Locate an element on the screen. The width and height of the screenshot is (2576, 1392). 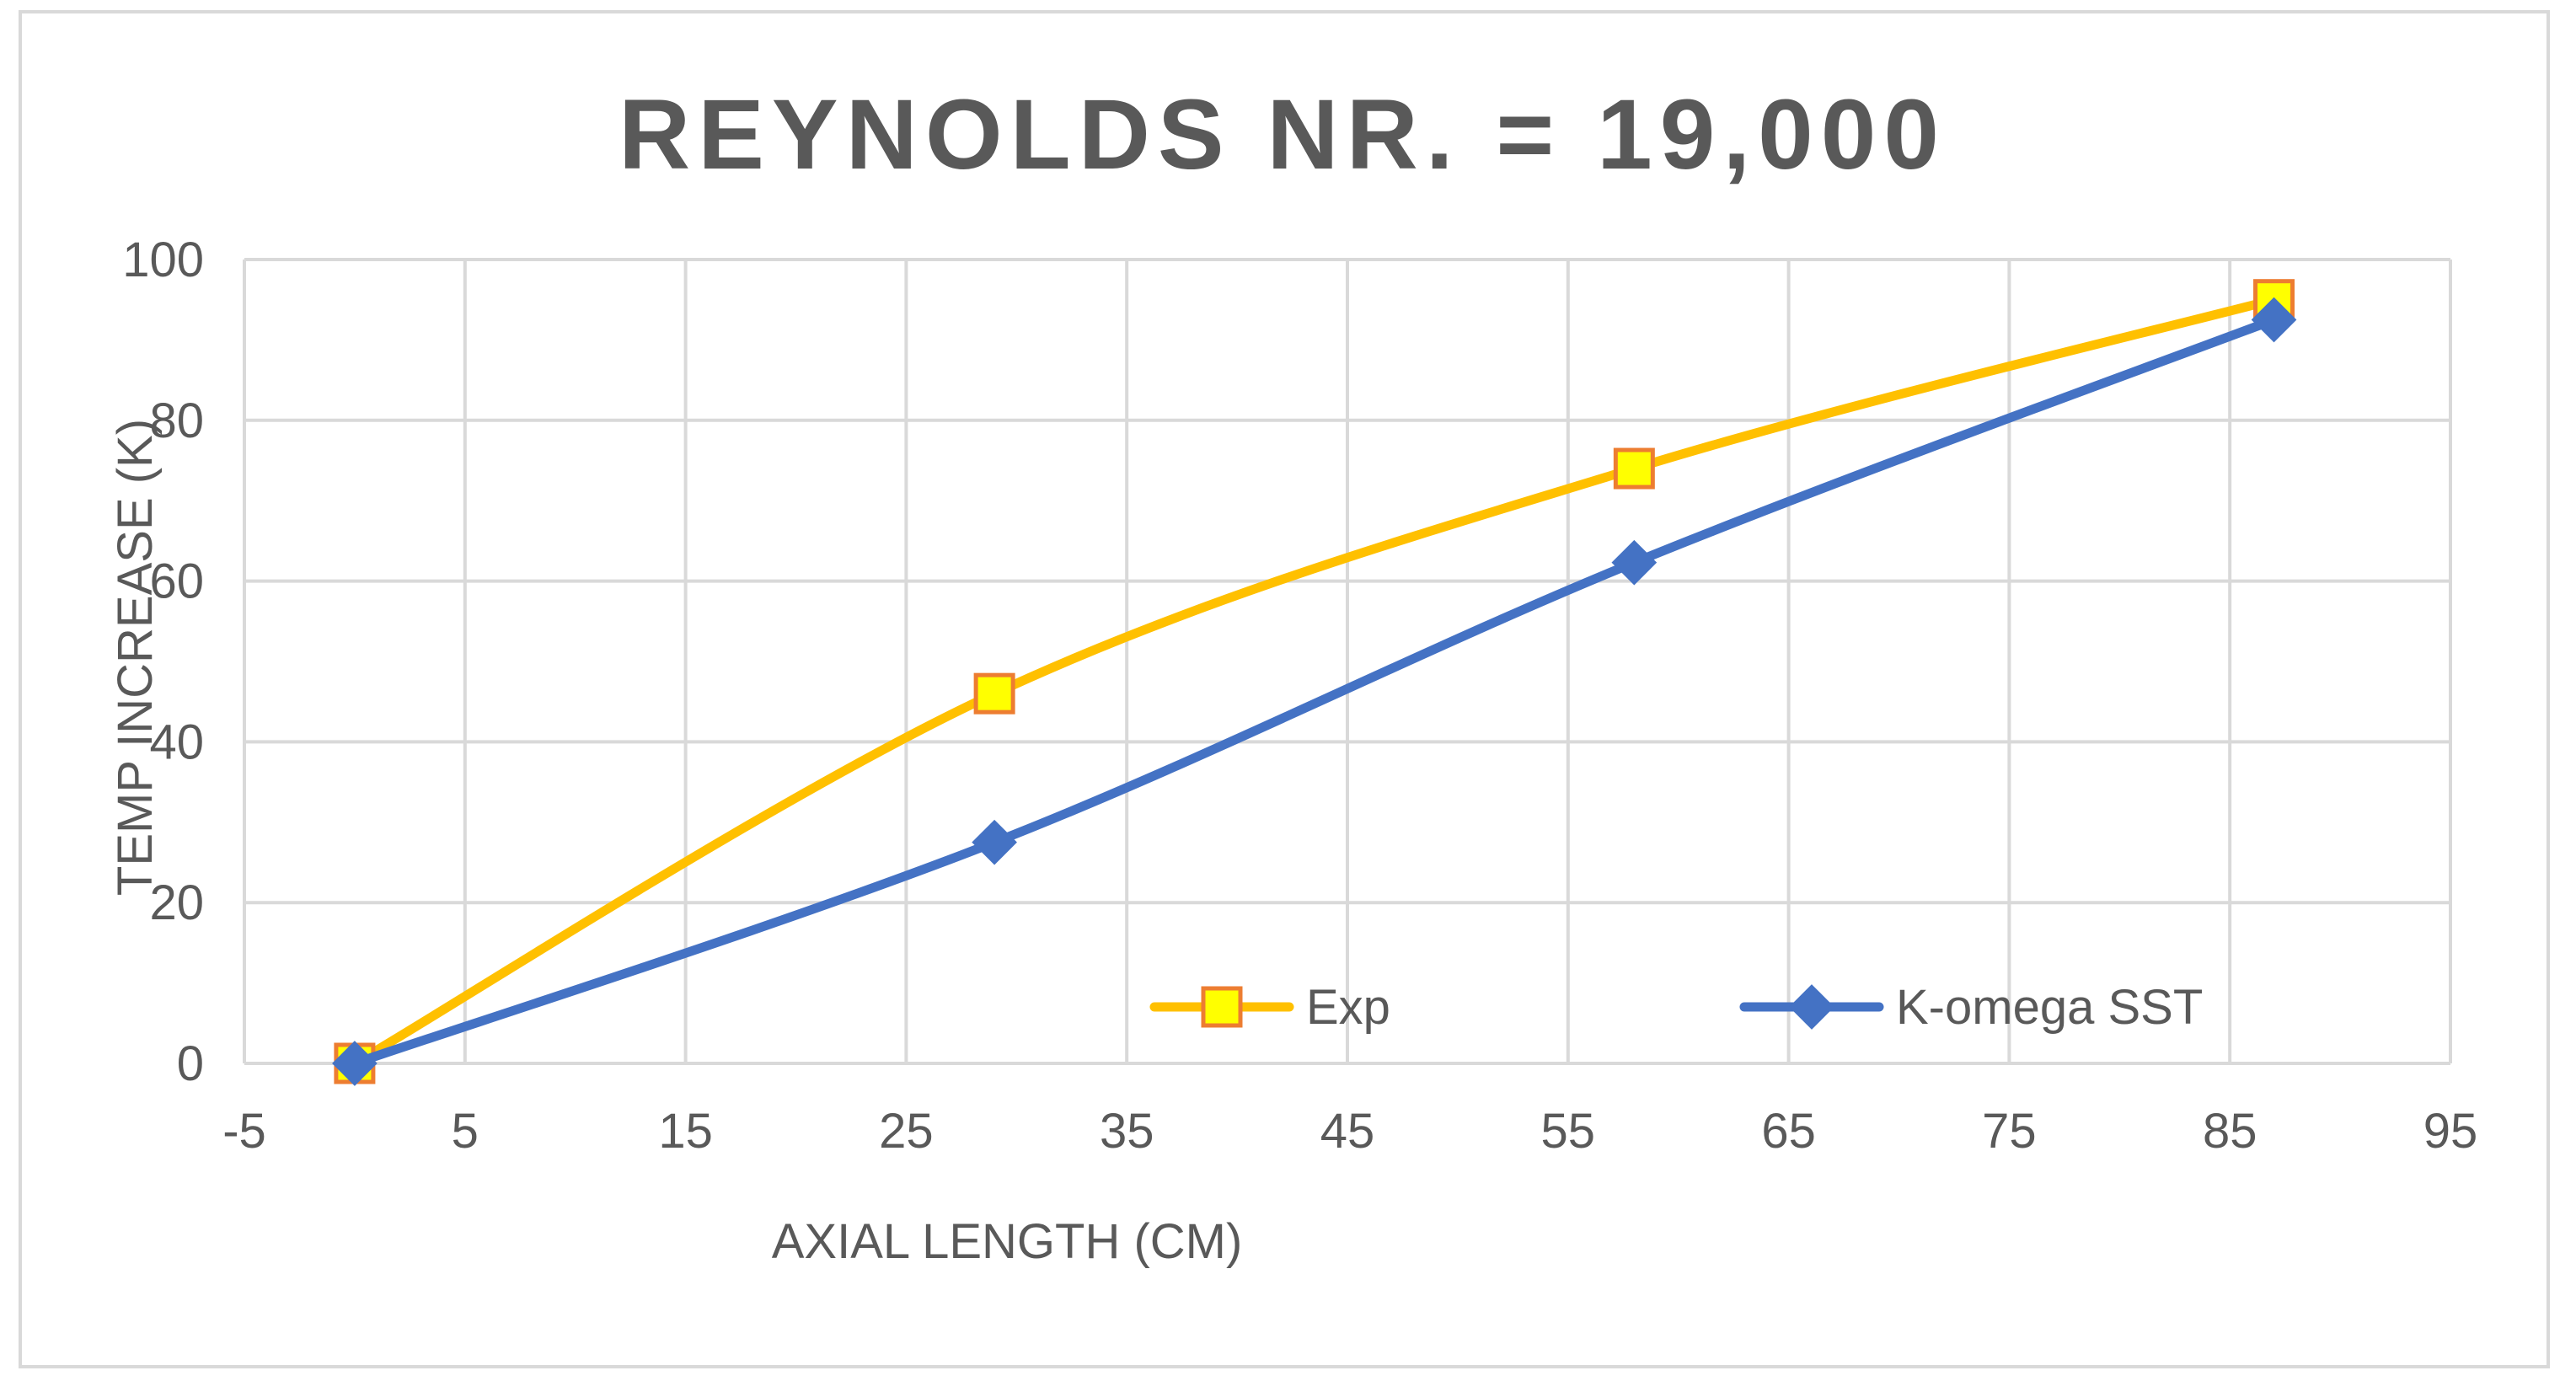
legend-item-1: K-omega SST is located at coordinates (1971, 1007).